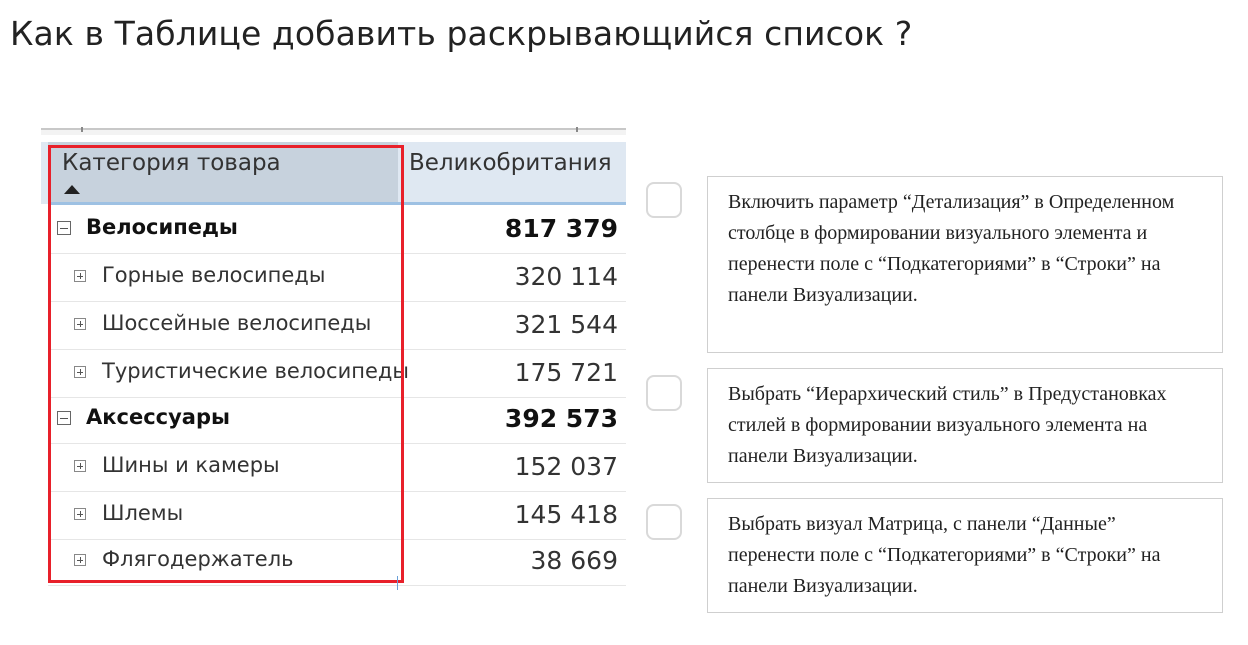  Describe the element at coordinates (397, 583) in the screenshot. I see `resize-cursor-line` at that location.